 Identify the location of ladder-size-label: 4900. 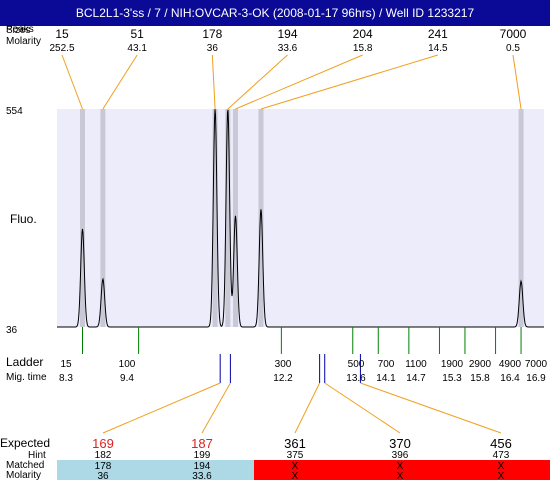
(510, 364).